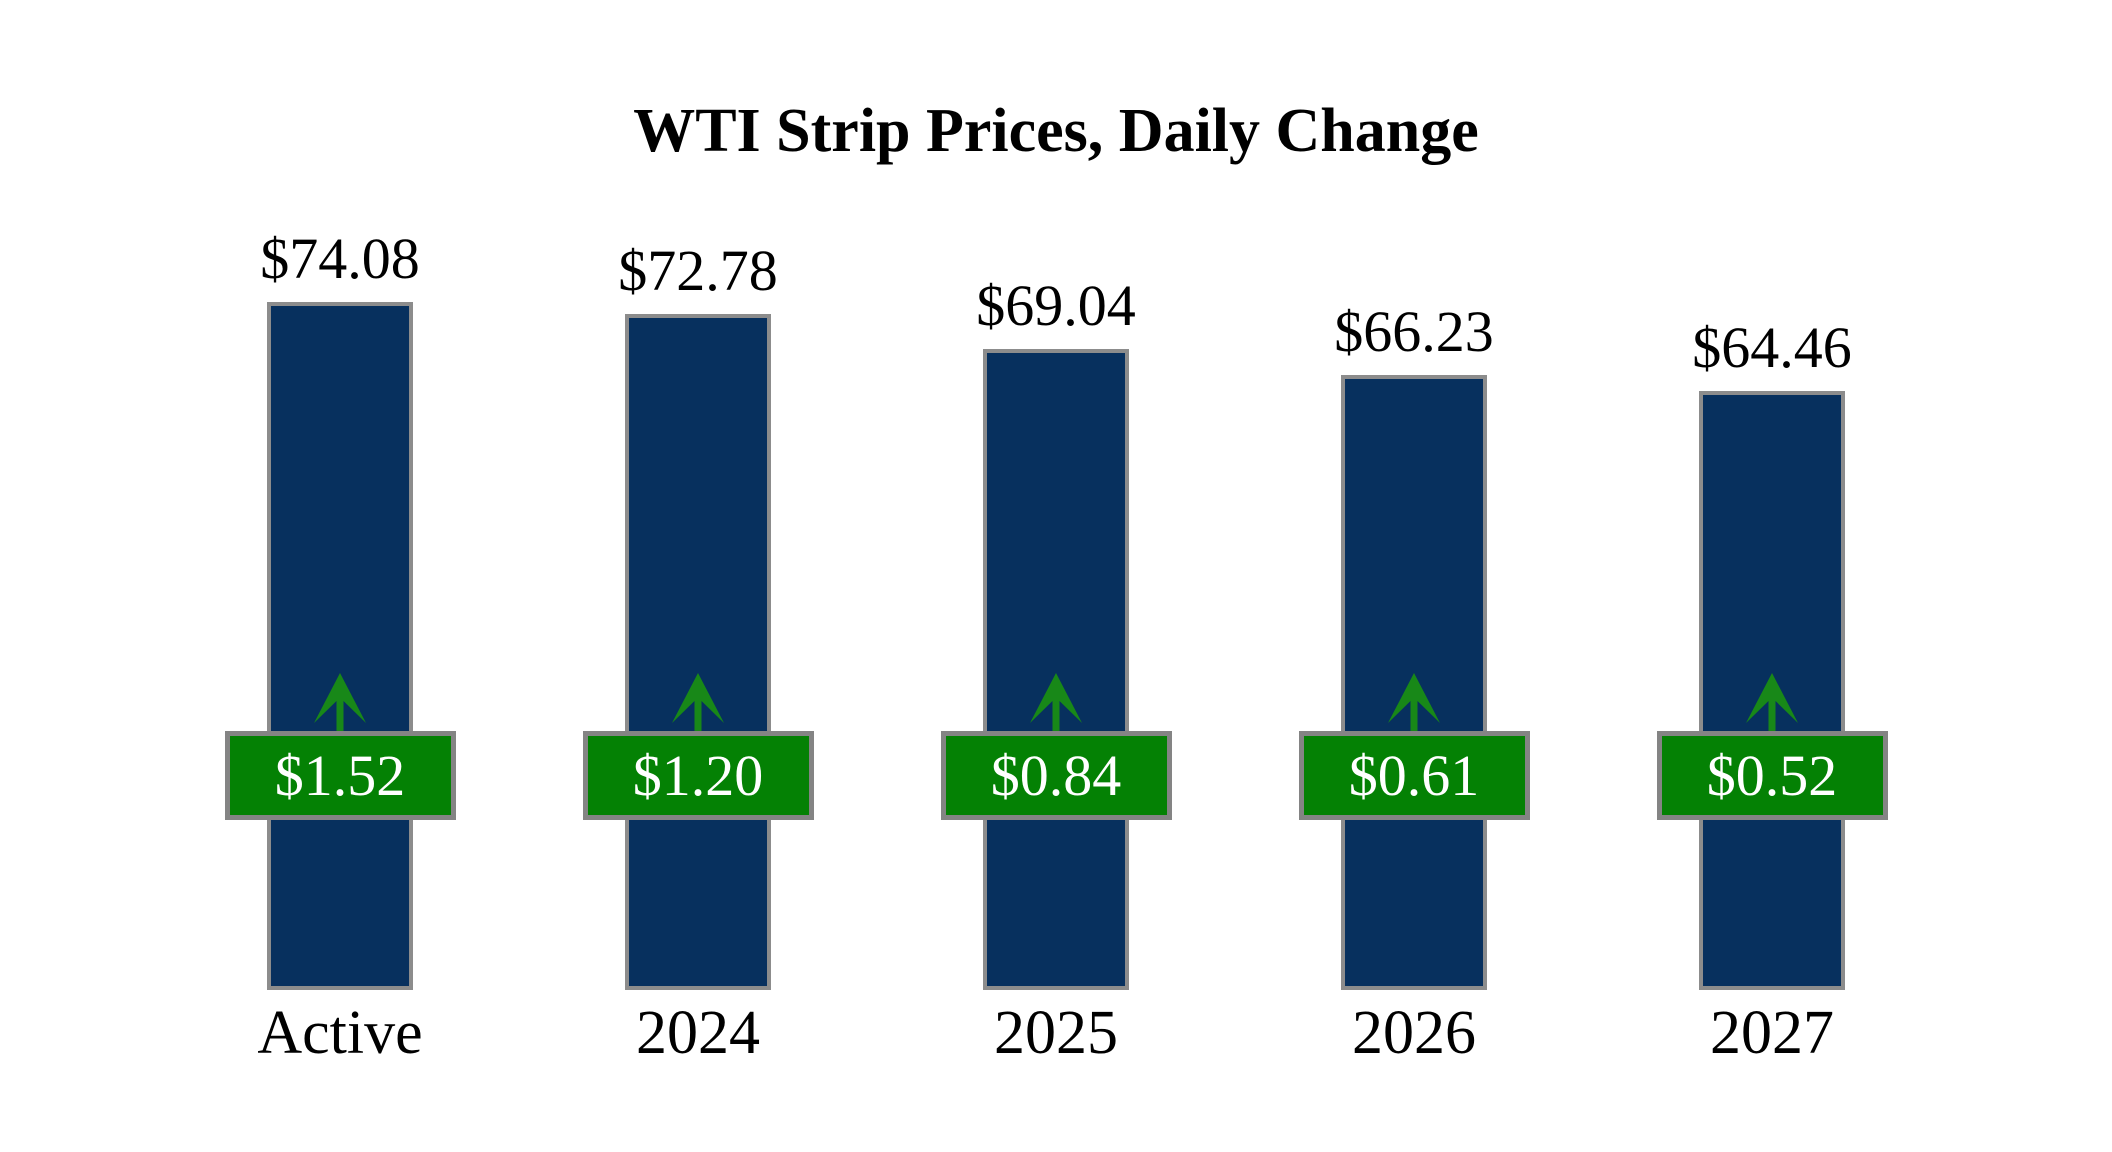 This screenshot has height=1152, width=2112. What do you see at coordinates (1772, 1033) in the screenshot?
I see `category-label: 2027` at bounding box center [1772, 1033].